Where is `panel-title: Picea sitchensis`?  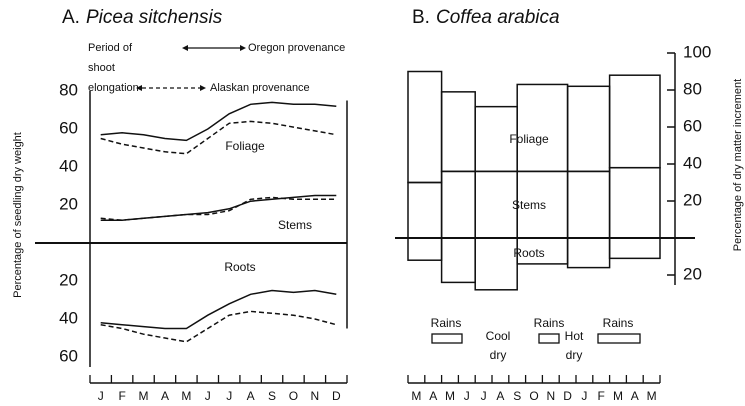
panel-title: Picea sitchensis is located at coordinates (154, 17).